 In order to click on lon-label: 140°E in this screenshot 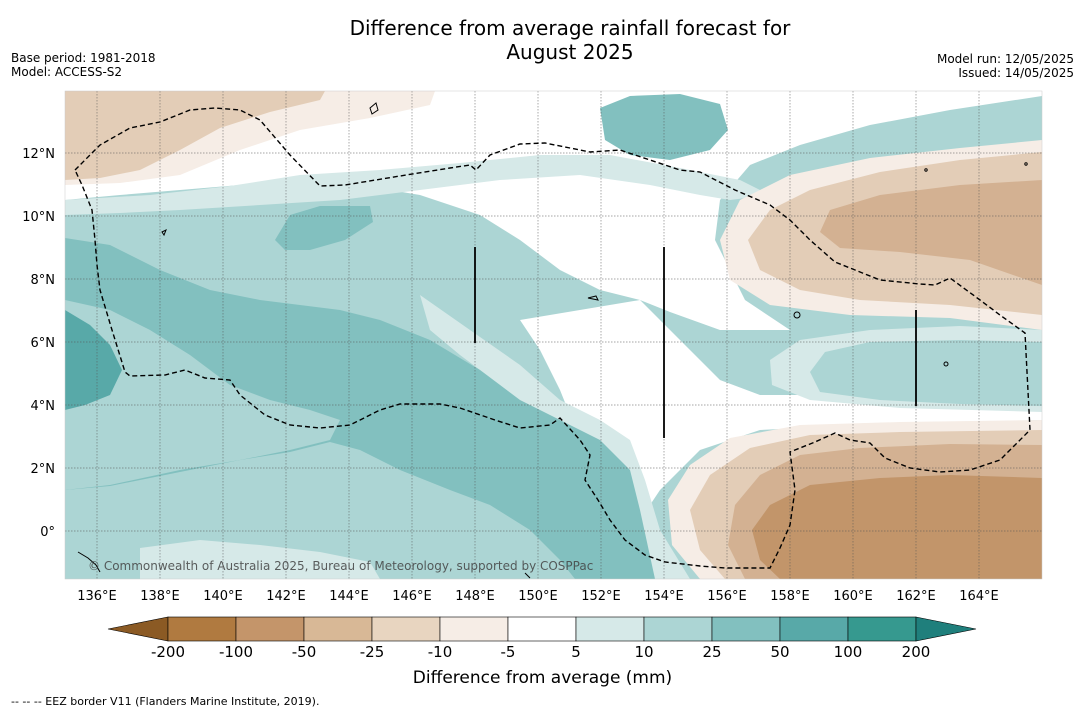, I will do `click(223, 596)`.